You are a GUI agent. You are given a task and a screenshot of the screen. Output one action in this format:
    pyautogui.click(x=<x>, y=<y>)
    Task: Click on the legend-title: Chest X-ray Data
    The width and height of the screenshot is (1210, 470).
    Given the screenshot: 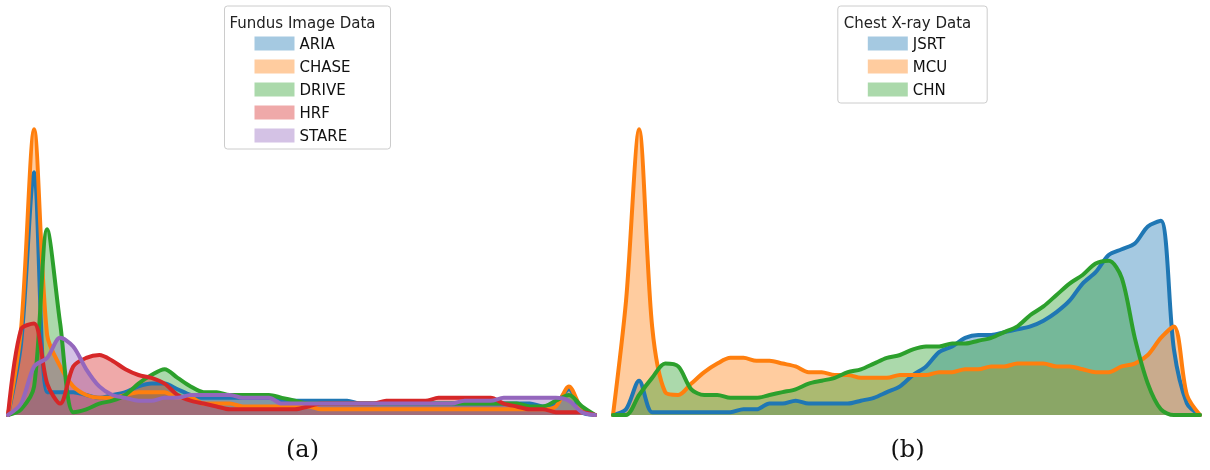 What is the action you would take?
    pyautogui.click(x=907, y=22)
    